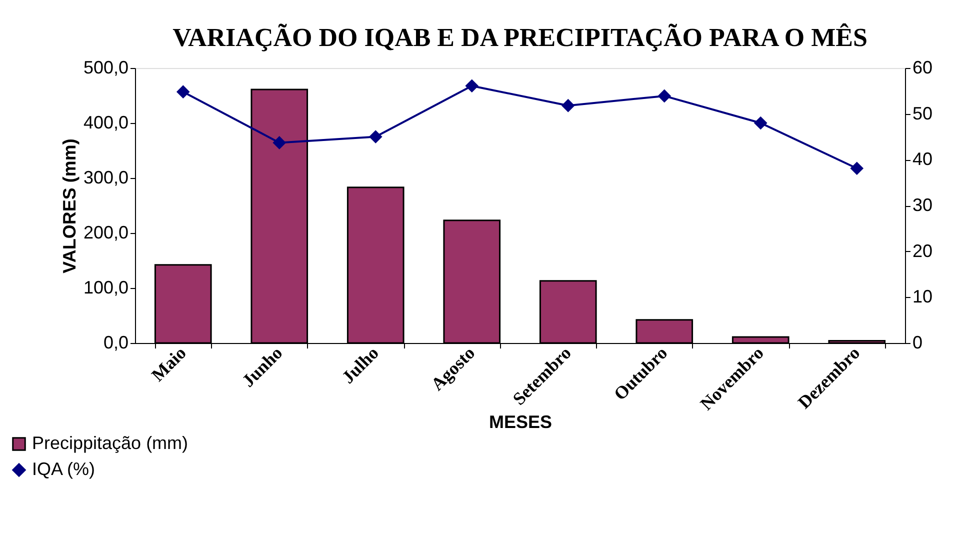 The height and width of the screenshot is (553, 966). What do you see at coordinates (105, 68) in the screenshot?
I see `y-tick-label: 500,0` at bounding box center [105, 68].